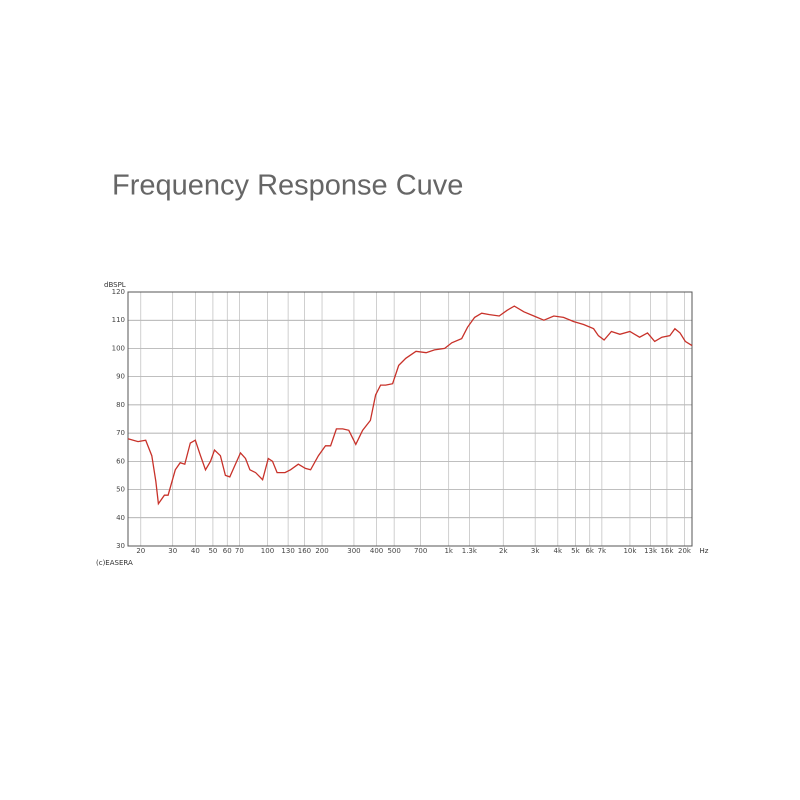  What do you see at coordinates (376, 551) in the screenshot?
I see `x-tick-label: 400` at bounding box center [376, 551].